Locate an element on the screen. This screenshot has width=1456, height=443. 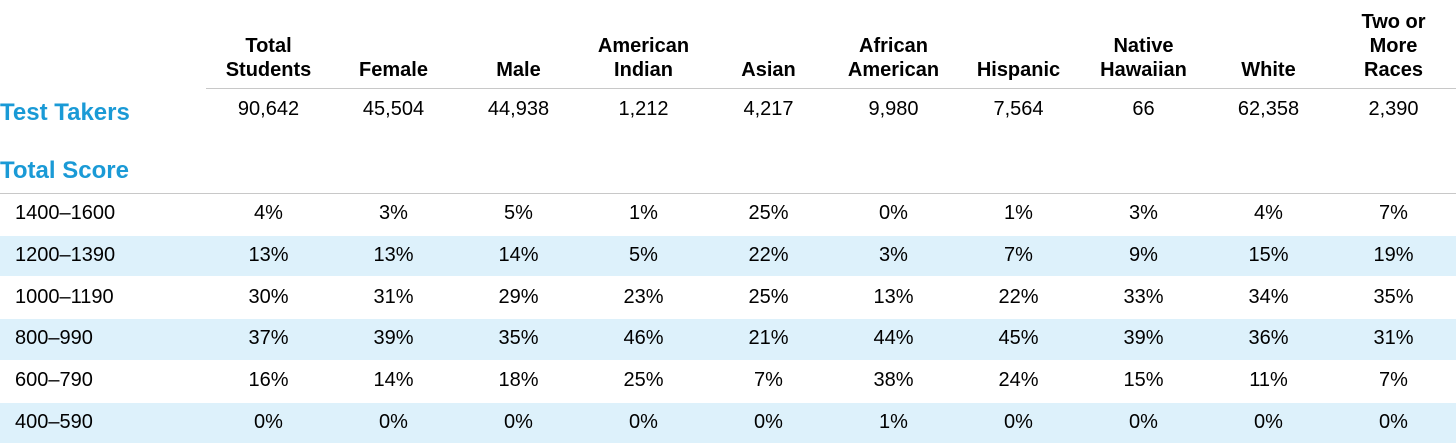
column-header: Native Hawaiian is located at coordinates (1143, 58).